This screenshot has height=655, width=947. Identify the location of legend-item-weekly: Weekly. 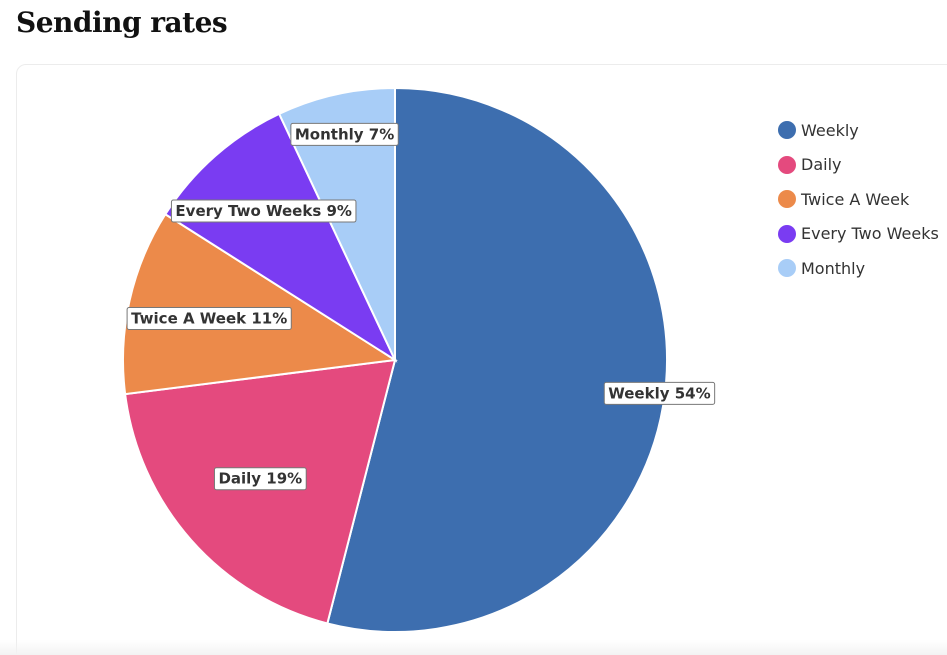
(858, 130).